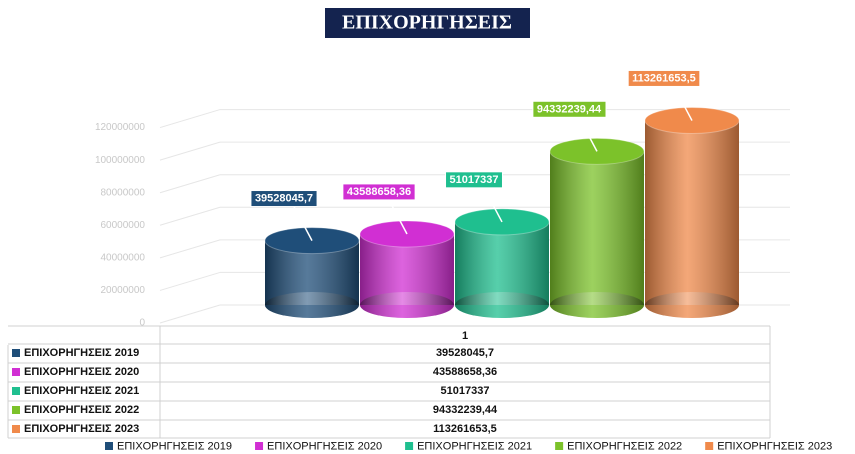 This screenshot has width=855, height=454. I want to click on table-value: 39528045,7, so click(465, 353).